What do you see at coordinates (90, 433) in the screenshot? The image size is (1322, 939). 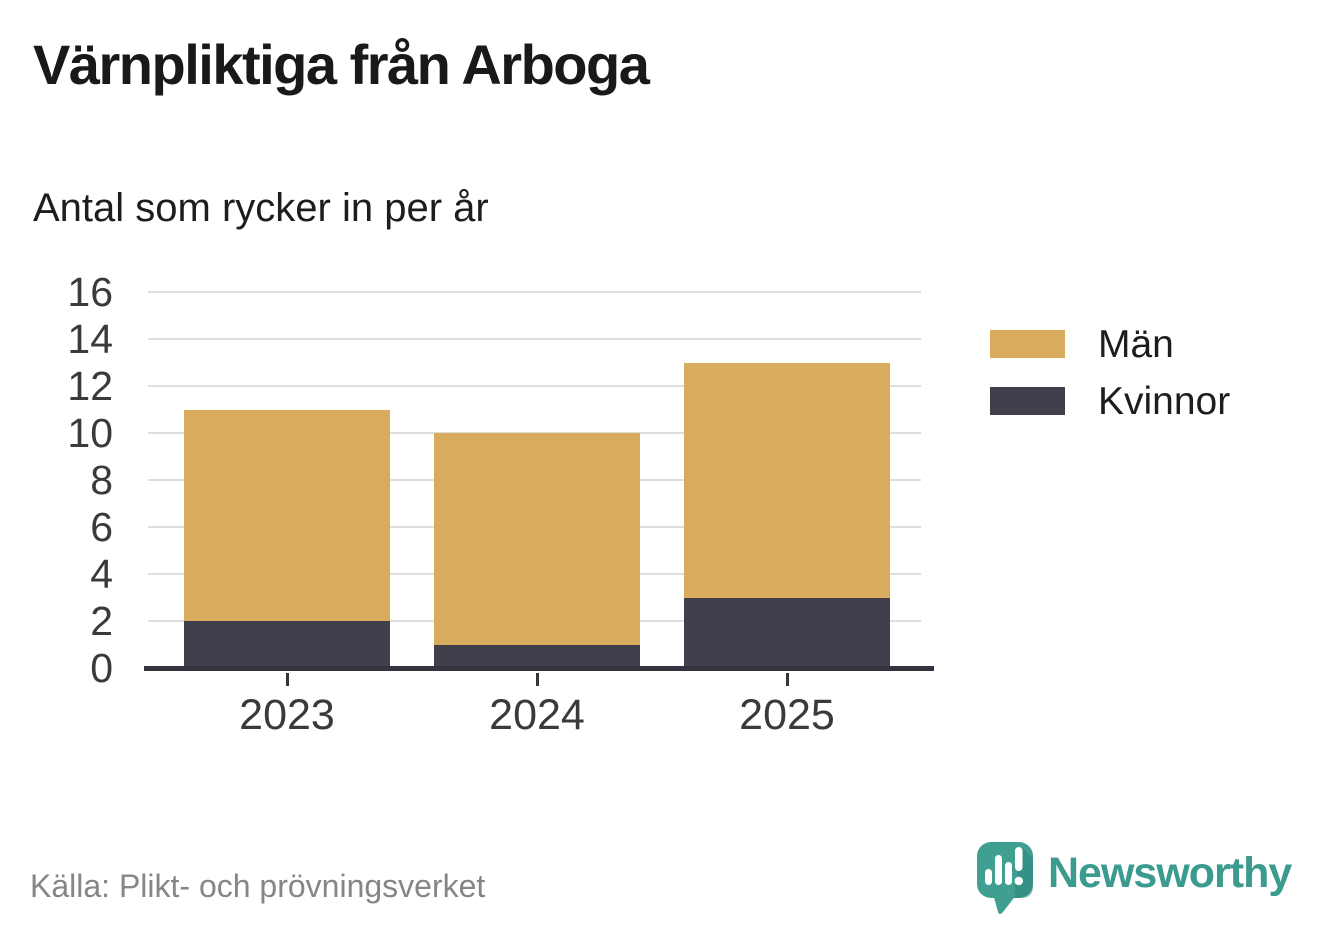 I see `y-tick-label-10: 10` at bounding box center [90, 433].